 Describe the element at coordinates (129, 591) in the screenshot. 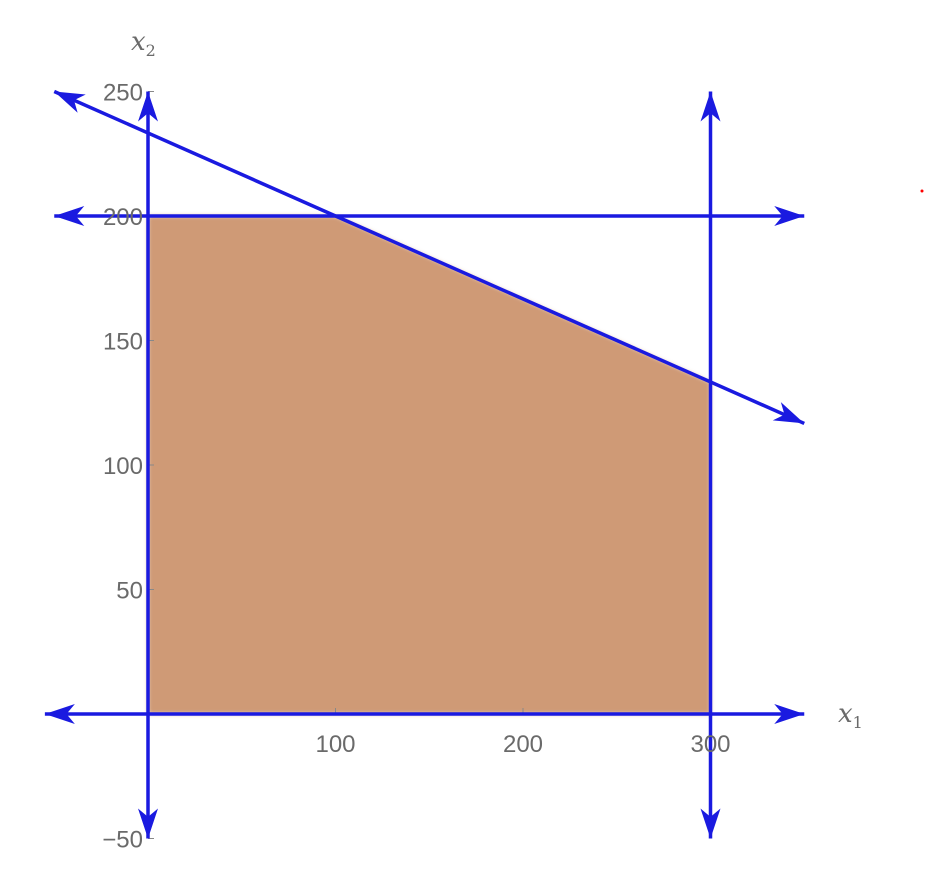

I see `y-tick-label: 50` at that location.